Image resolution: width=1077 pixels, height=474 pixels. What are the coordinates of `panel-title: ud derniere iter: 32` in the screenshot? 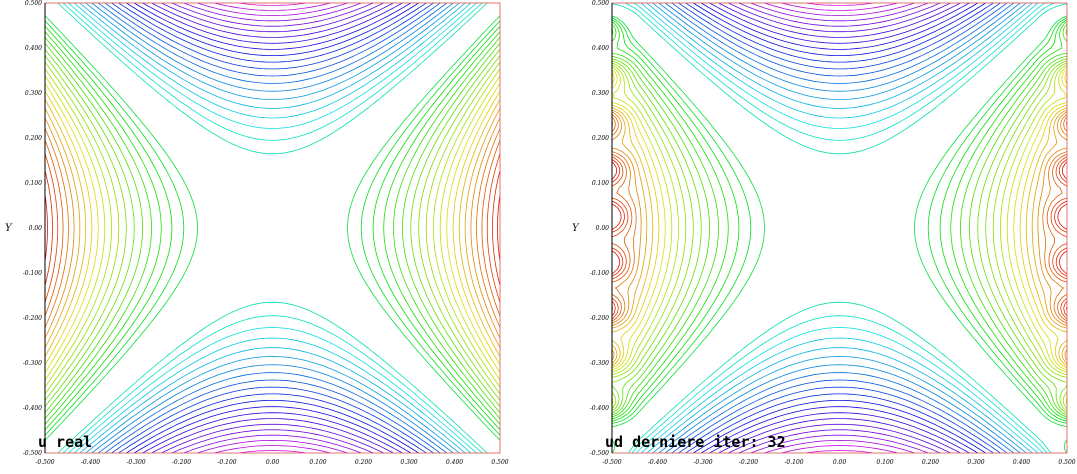 It's located at (695, 442).